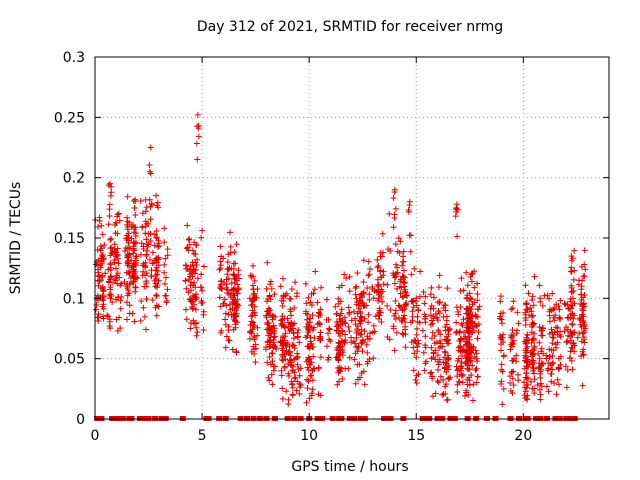  I want to click on x-tick-label: 15, so click(416, 436).